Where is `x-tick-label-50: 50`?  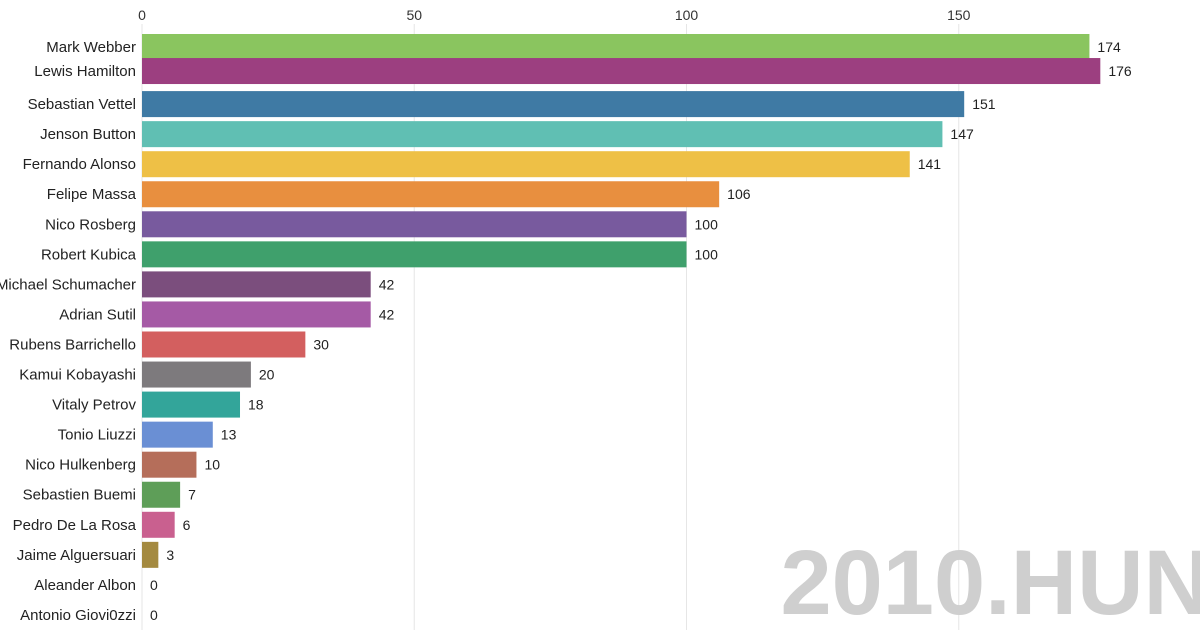 x-tick-label-50: 50 is located at coordinates (414, 15).